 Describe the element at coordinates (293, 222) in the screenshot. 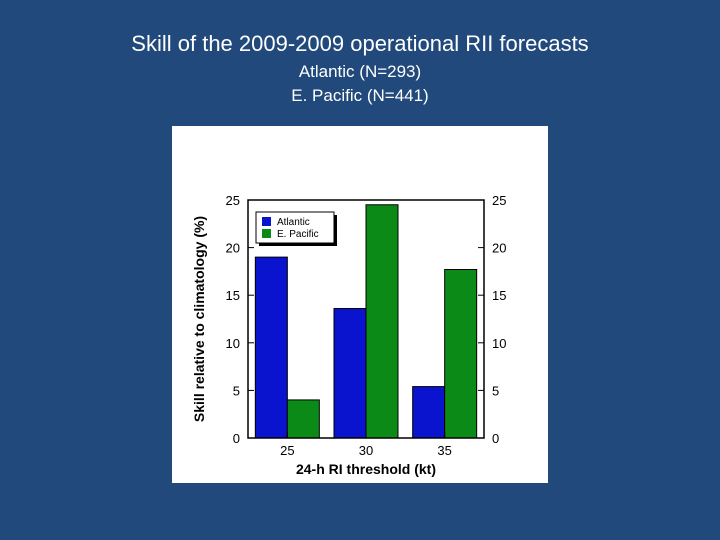

I see `legend-label-atlantic: Atlantic` at that location.